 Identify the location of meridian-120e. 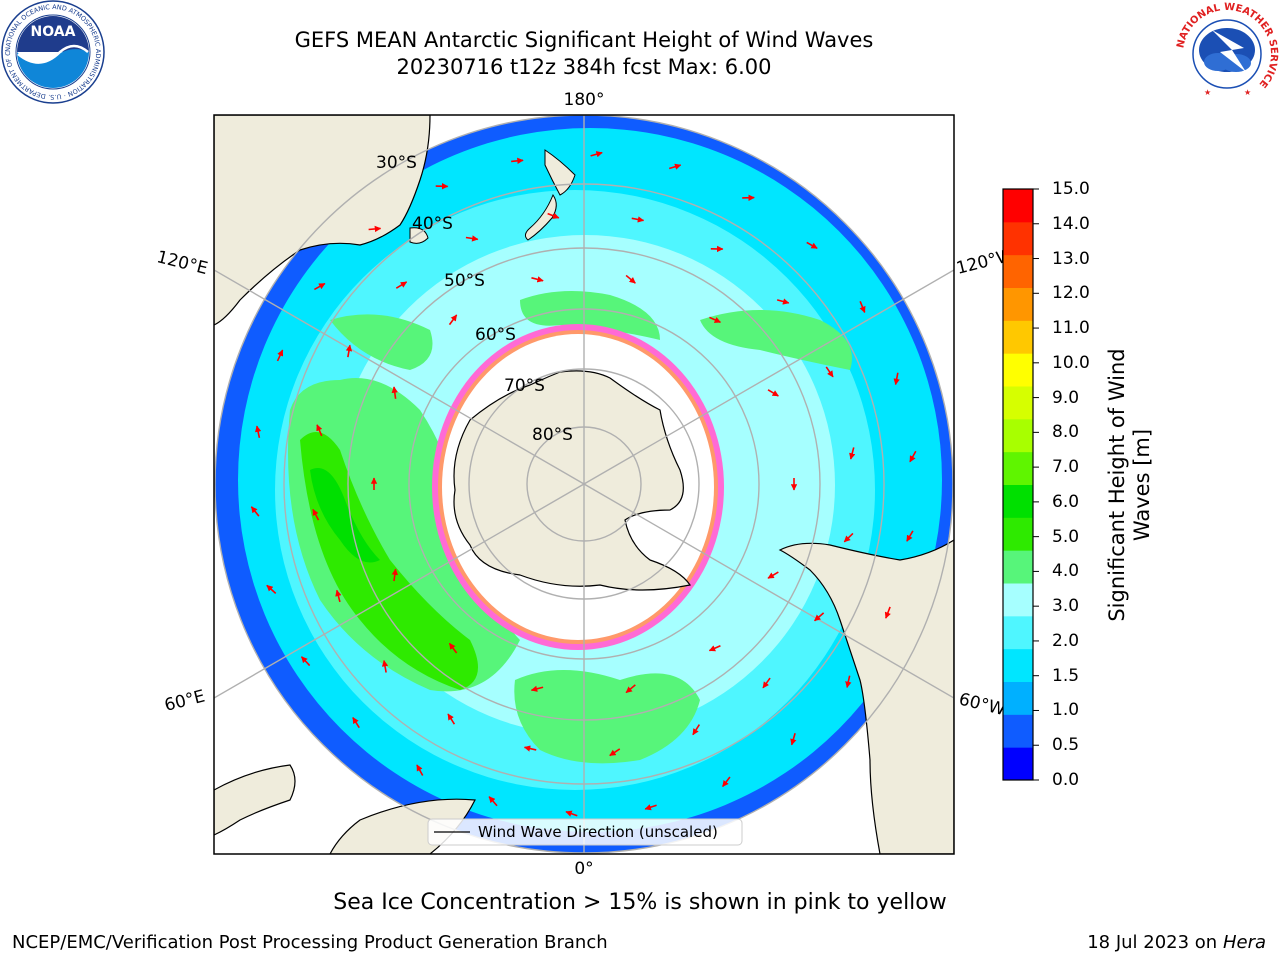
(399, 377).